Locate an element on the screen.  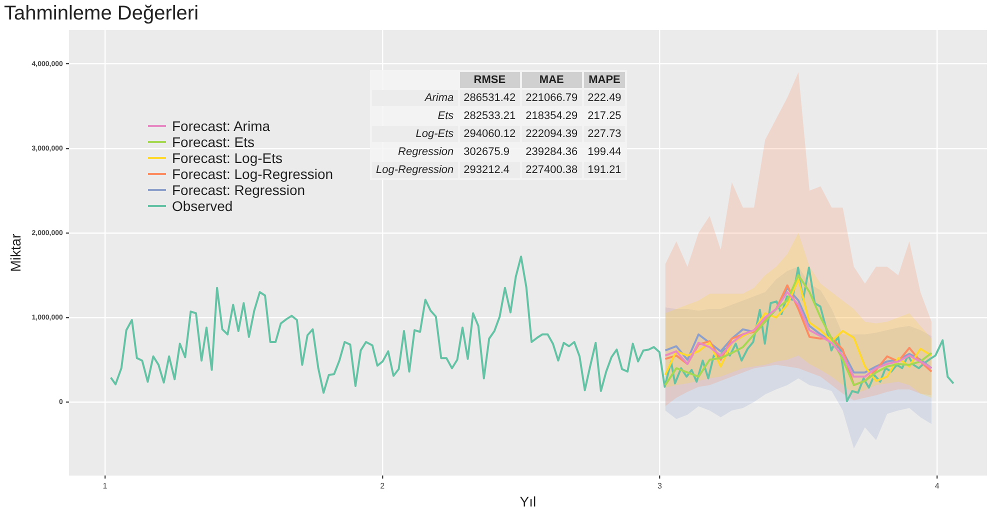
x-tick-label: 1 is located at coordinates (105, 486).